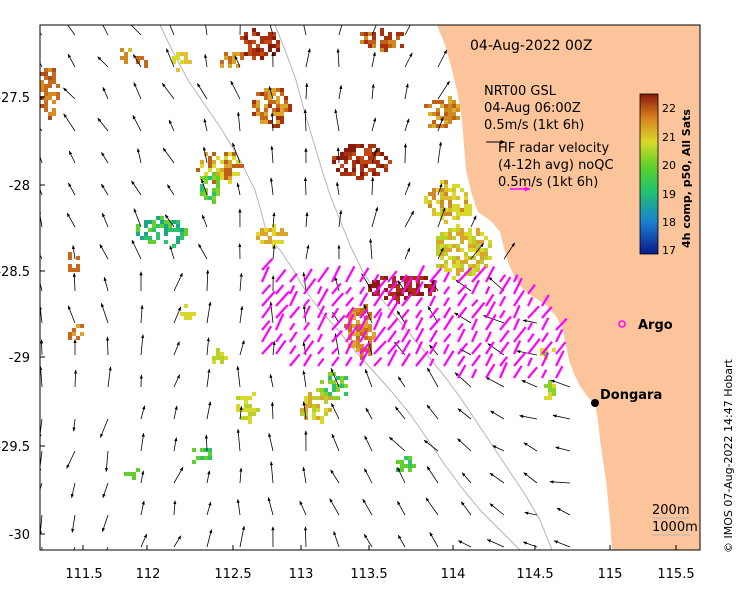 This screenshot has height=592, width=740. Describe the element at coordinates (669, 250) in the screenshot. I see `colorbar-tick: 17` at that location.